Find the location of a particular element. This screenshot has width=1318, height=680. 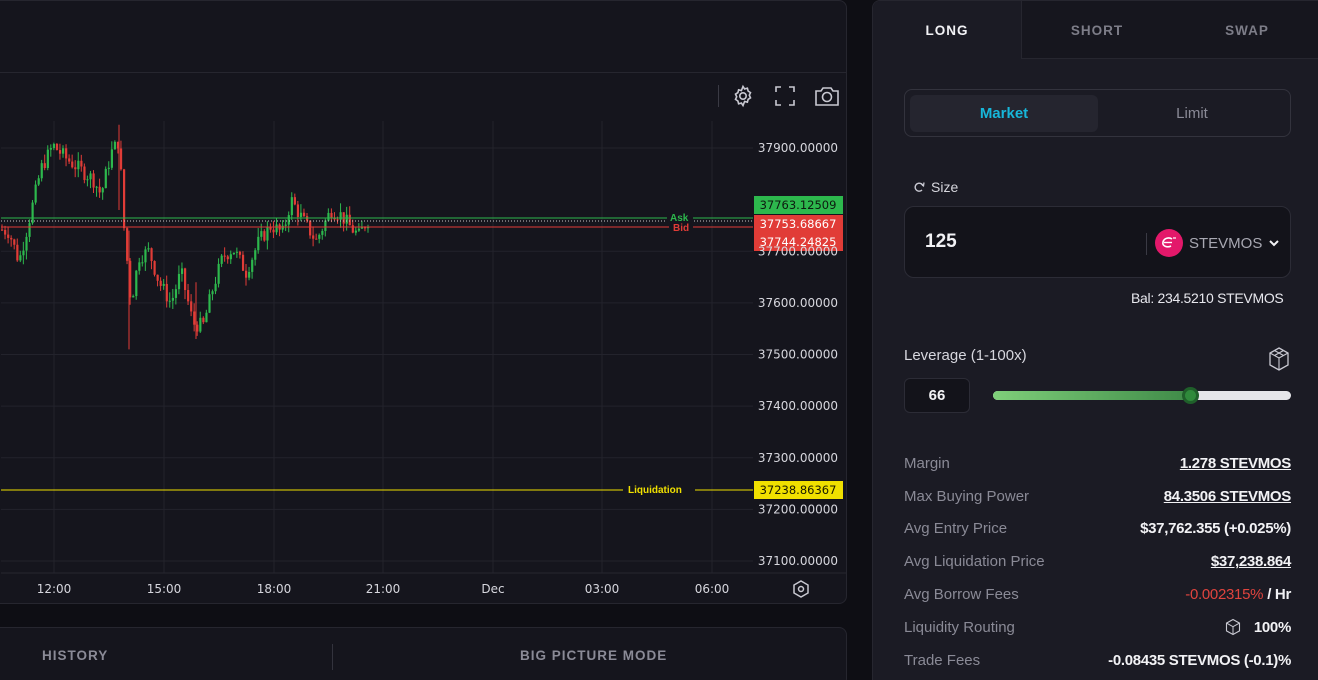

time-tick-label: 18:00 is located at coordinates (274, 589).